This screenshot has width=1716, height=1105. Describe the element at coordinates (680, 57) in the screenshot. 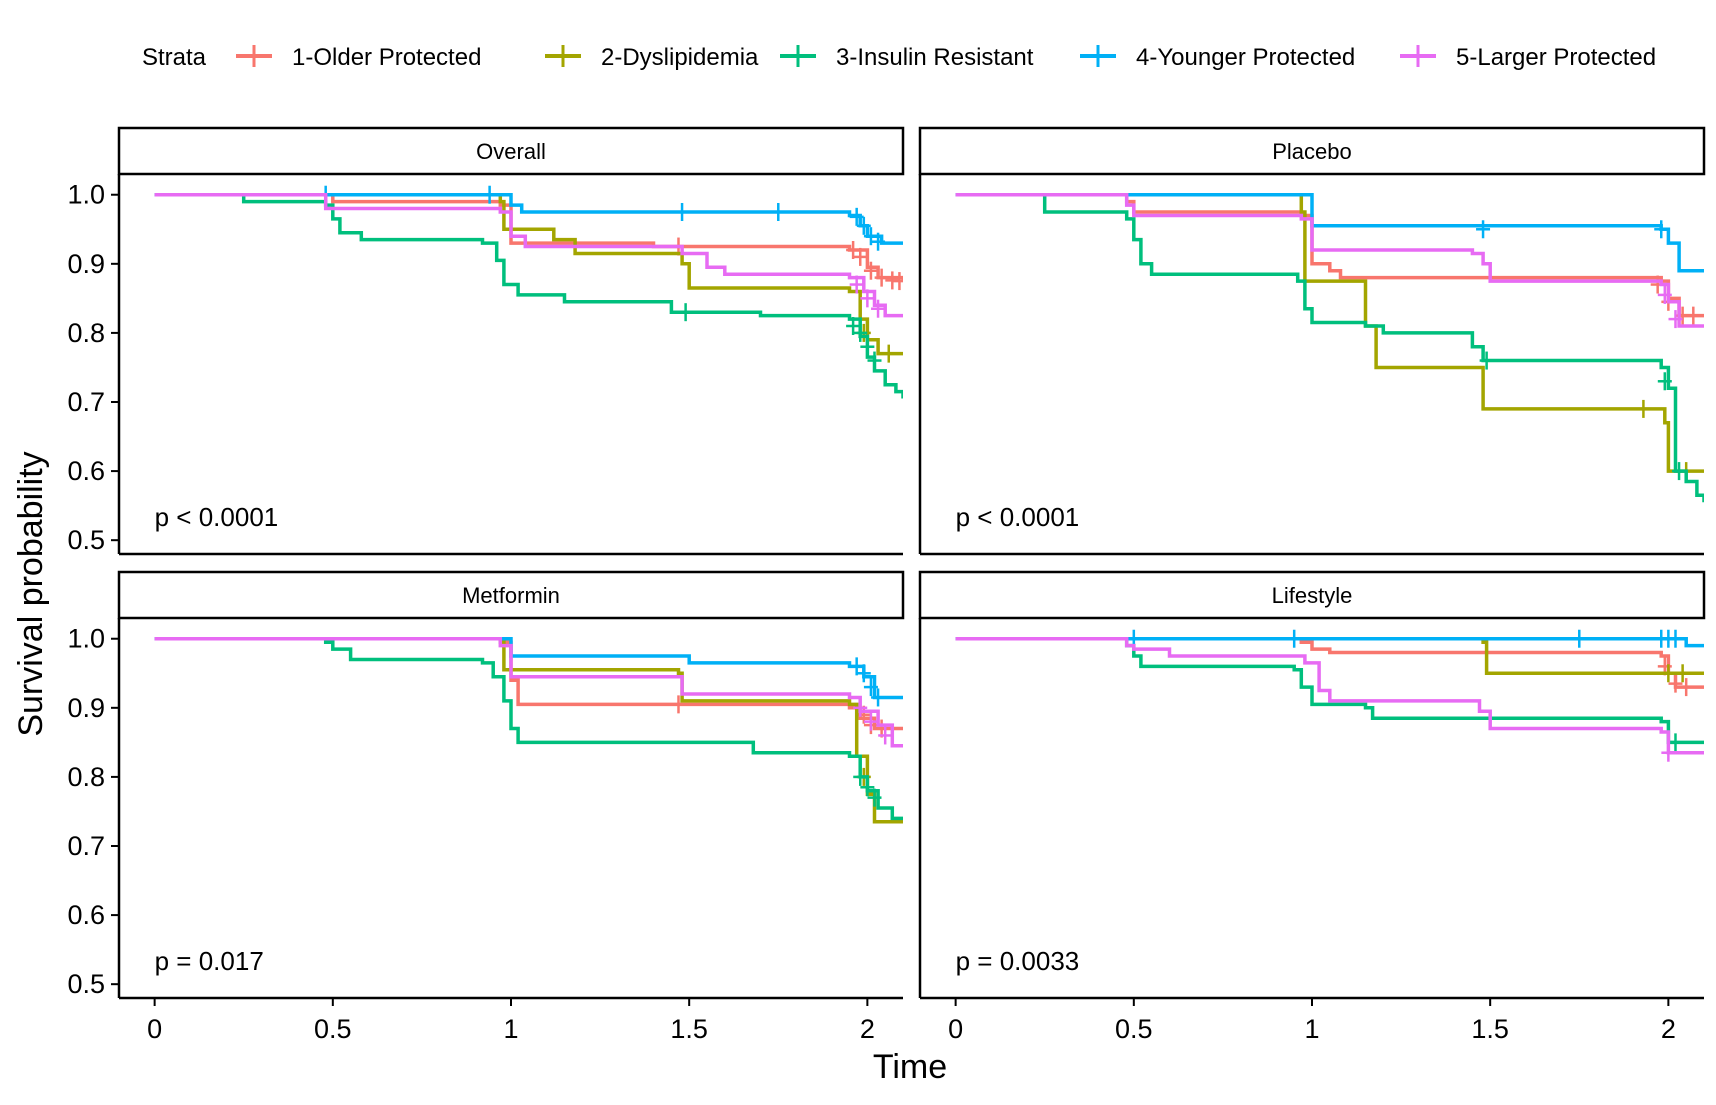

I see `legend-label: 2-Dyslipidemia` at that location.